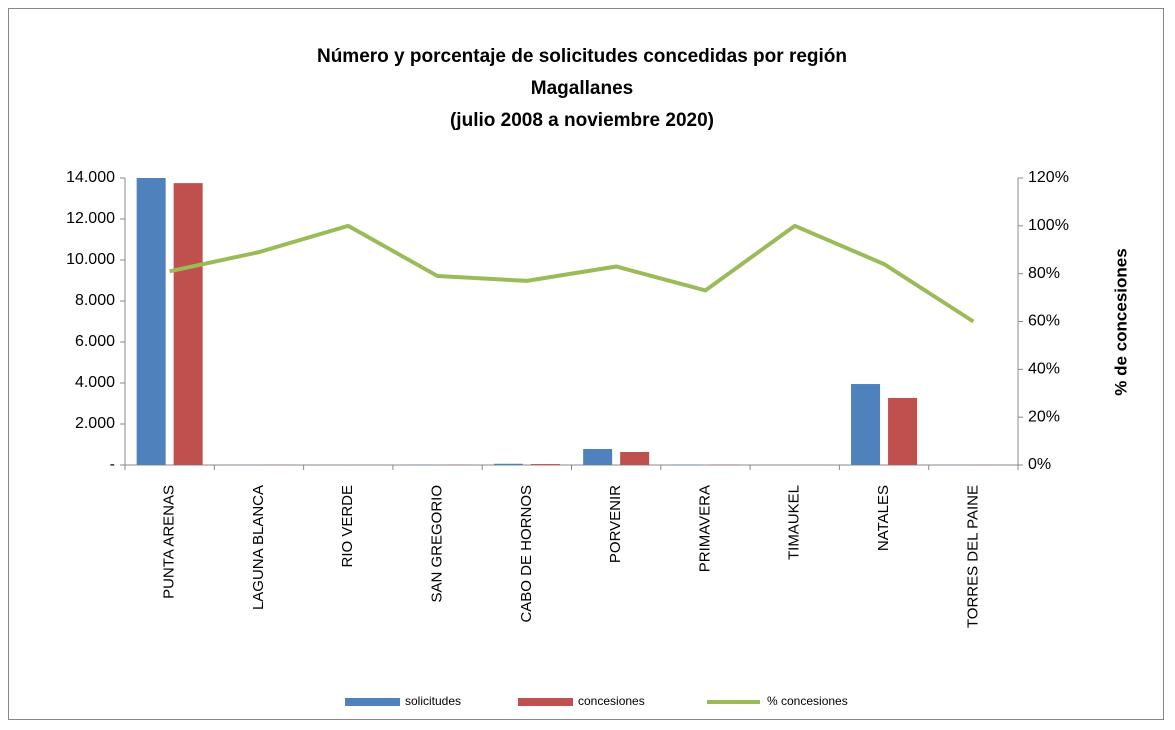  Describe the element at coordinates (112, 464) in the screenshot. I see `y-tick-label: -` at that location.